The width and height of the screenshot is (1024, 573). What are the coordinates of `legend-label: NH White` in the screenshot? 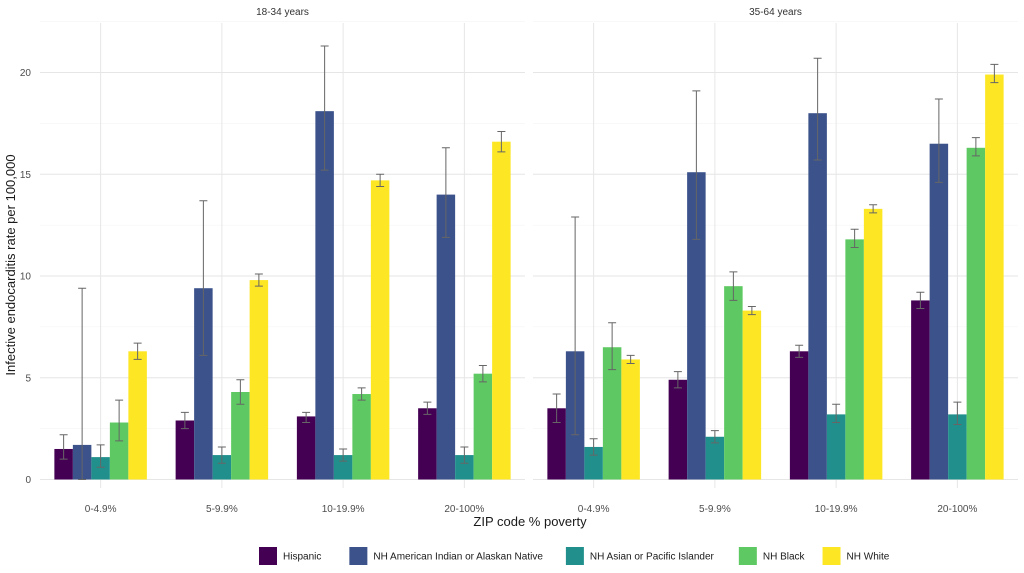 It's located at (868, 557).